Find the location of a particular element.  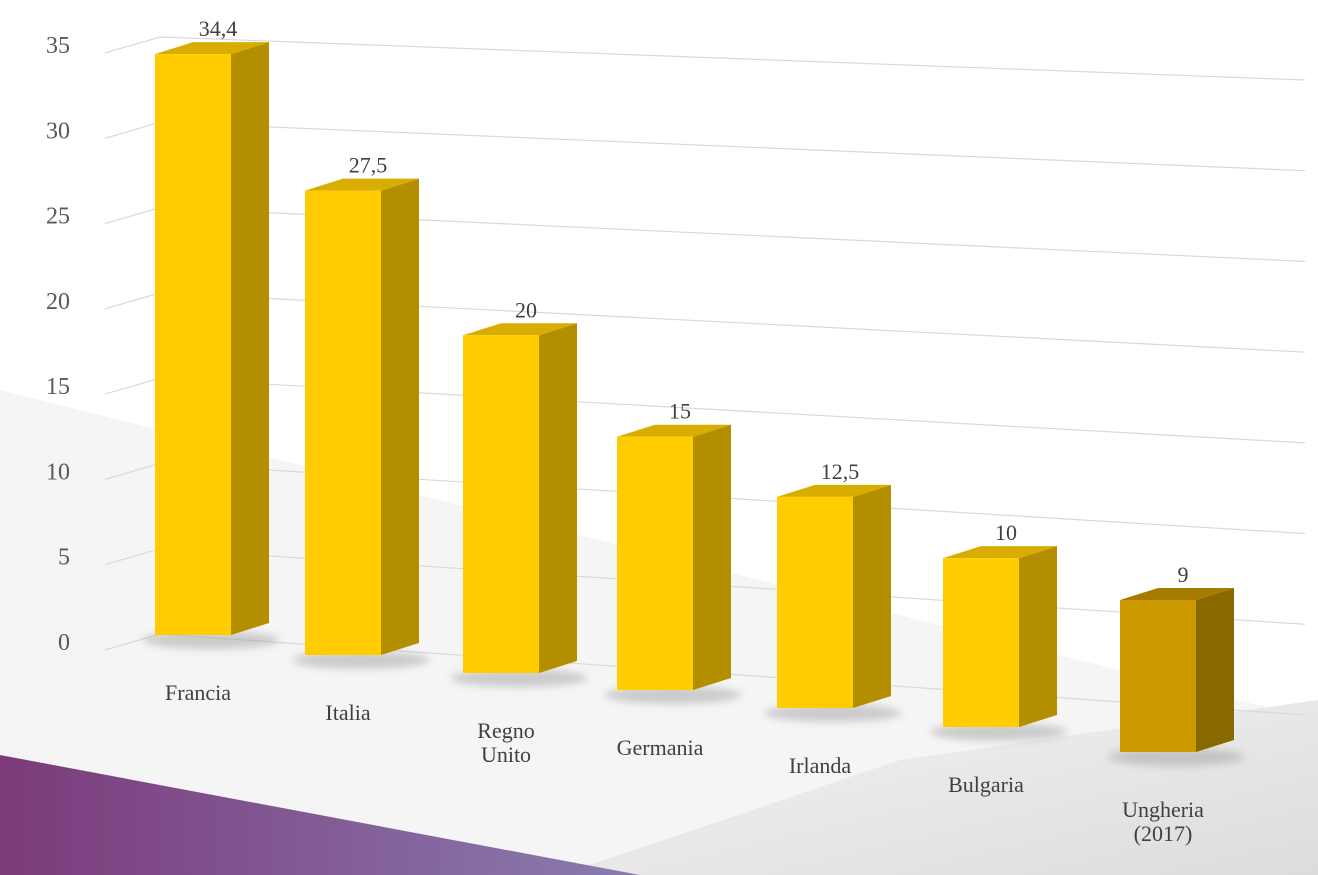

x-tick-label: Regno is located at coordinates (505, 730).